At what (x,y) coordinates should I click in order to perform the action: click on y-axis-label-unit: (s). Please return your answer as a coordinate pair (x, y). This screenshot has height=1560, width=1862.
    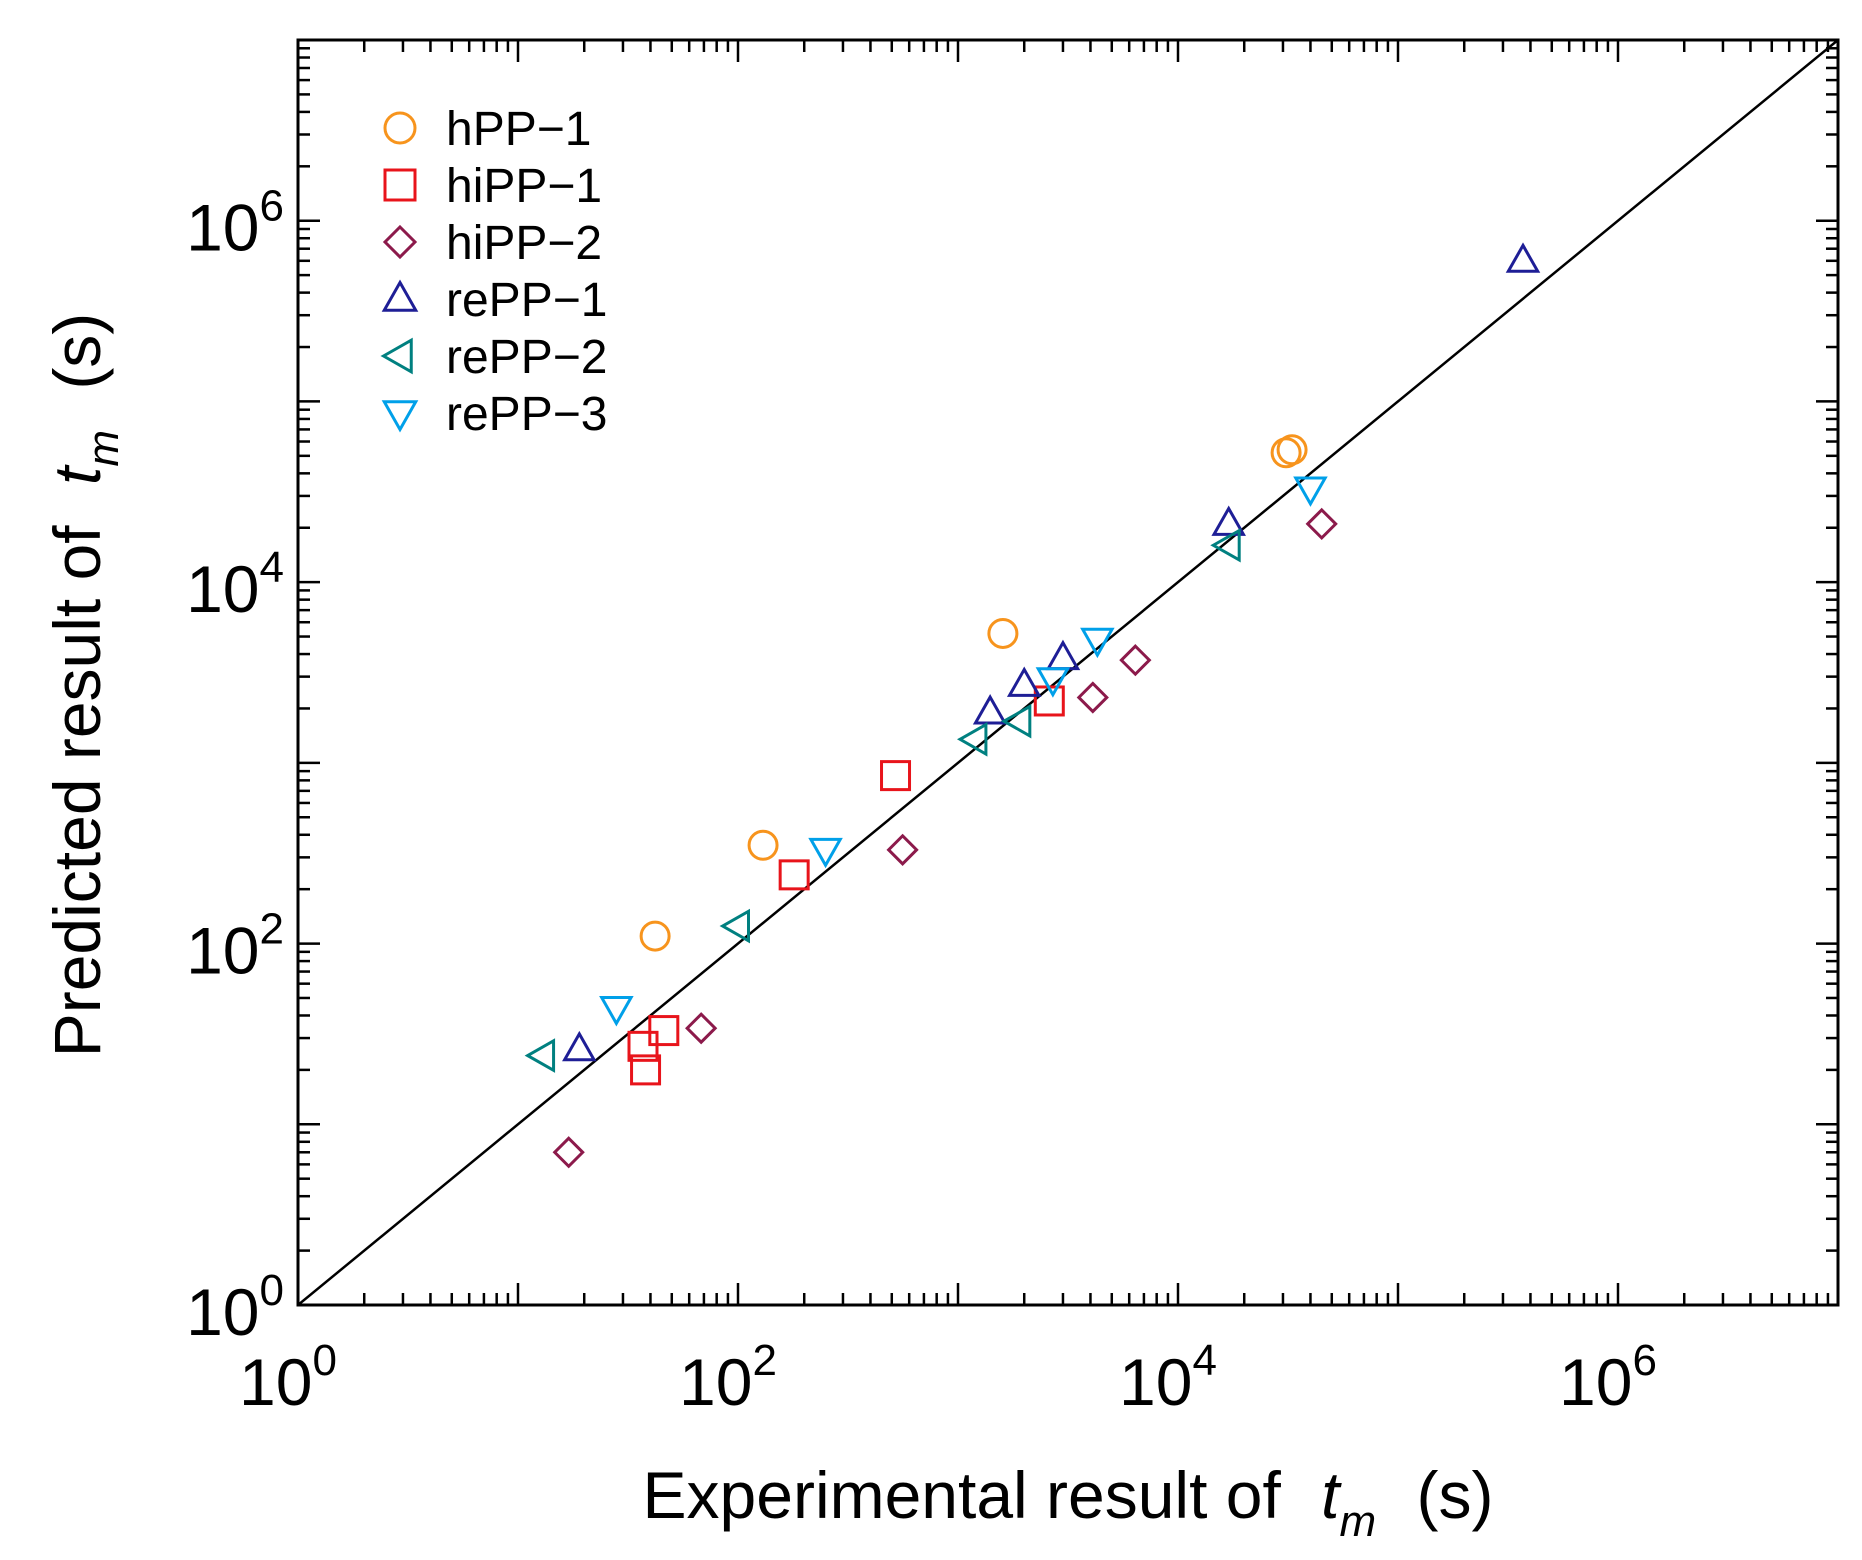
    Looking at the image, I should click on (77, 351).